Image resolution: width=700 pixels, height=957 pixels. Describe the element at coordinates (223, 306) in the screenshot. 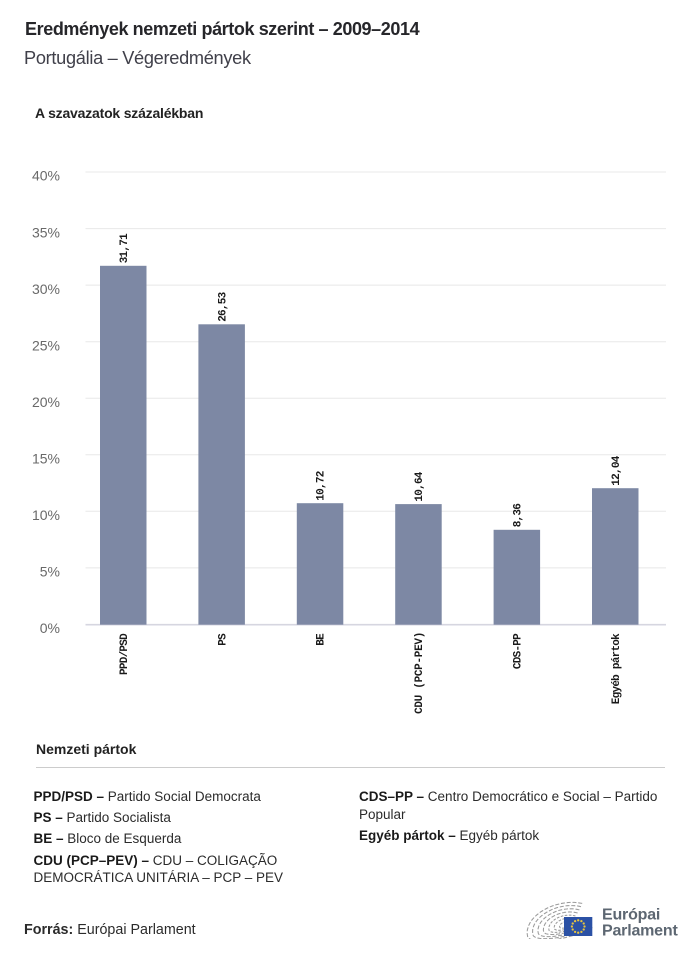

I see `svg-text: 26,53` at that location.